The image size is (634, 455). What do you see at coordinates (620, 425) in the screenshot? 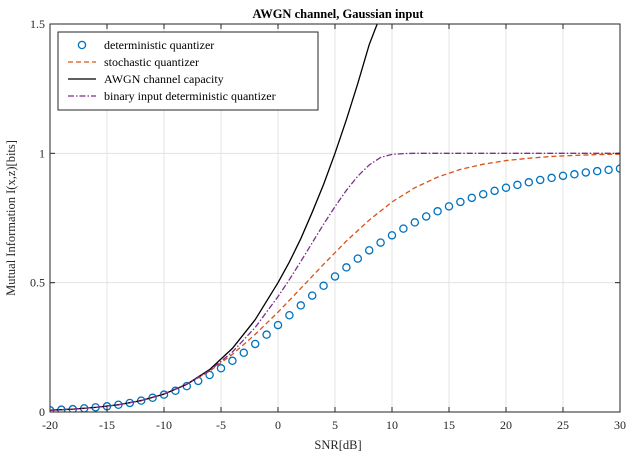
I see `x-tick-label: 30` at bounding box center [620, 425].